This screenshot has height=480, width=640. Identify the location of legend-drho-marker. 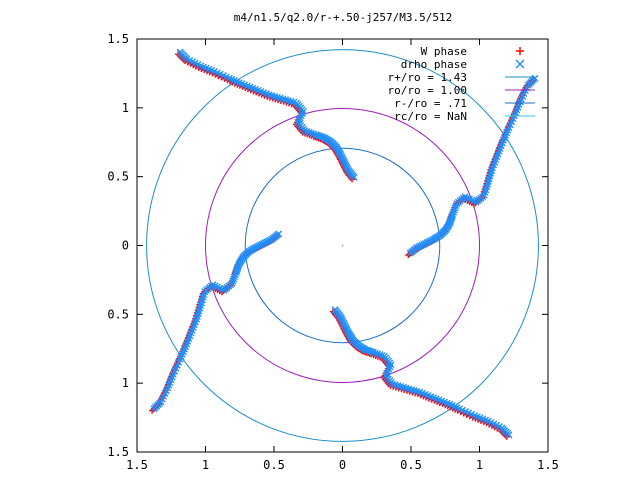
(520, 64).